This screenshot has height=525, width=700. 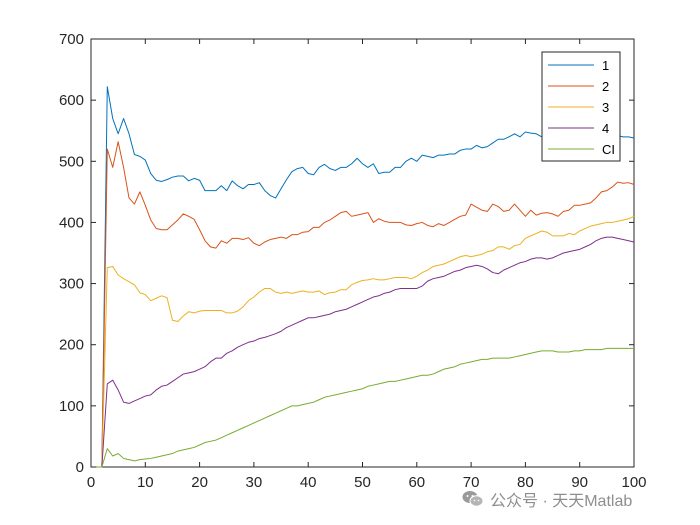 What do you see at coordinates (525, 482) in the screenshot?
I see `x-tick-label: 80` at bounding box center [525, 482].